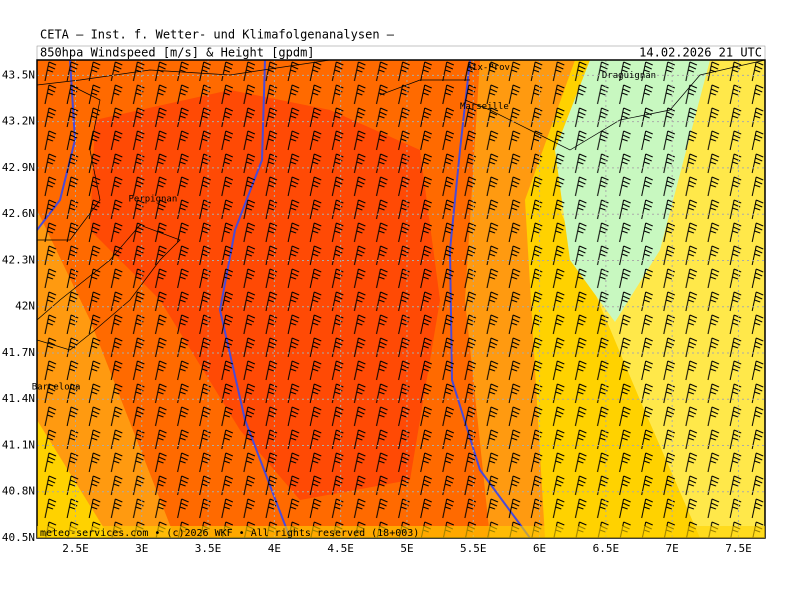 The image size is (800, 604). What do you see at coordinates (488, 68) in the screenshot?
I see `city-label: Aix-Prov` at bounding box center [488, 68].